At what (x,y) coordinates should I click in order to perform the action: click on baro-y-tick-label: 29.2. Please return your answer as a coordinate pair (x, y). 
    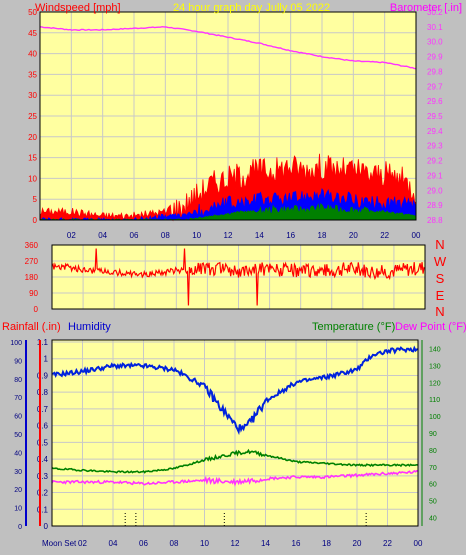
    Looking at the image, I should click on (435, 161).